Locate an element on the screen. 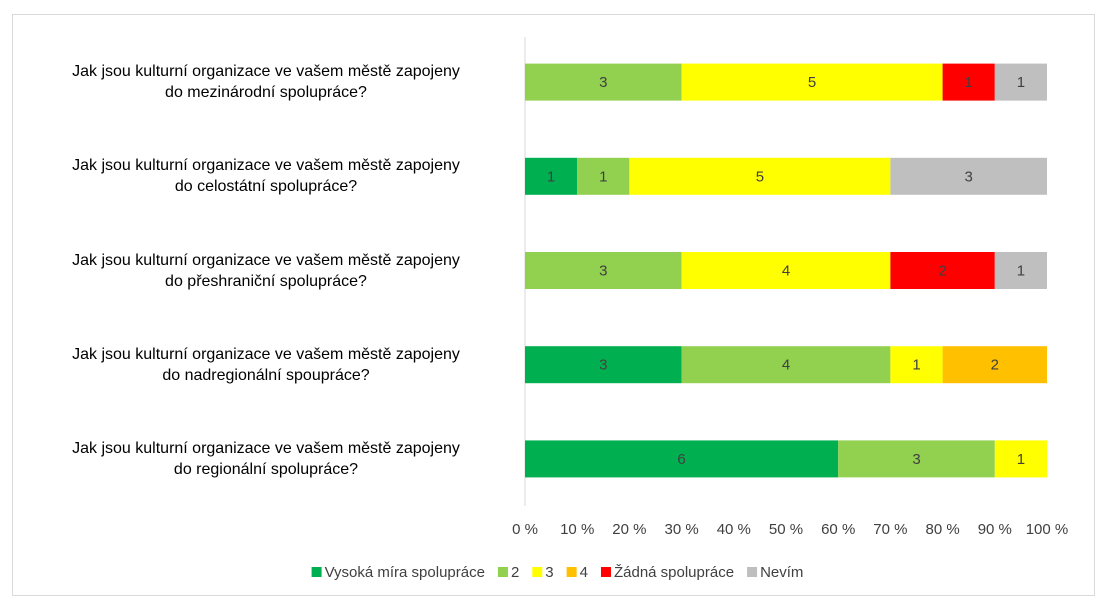 The image size is (1096, 597). x-tick-label: 60 % is located at coordinates (838, 529).